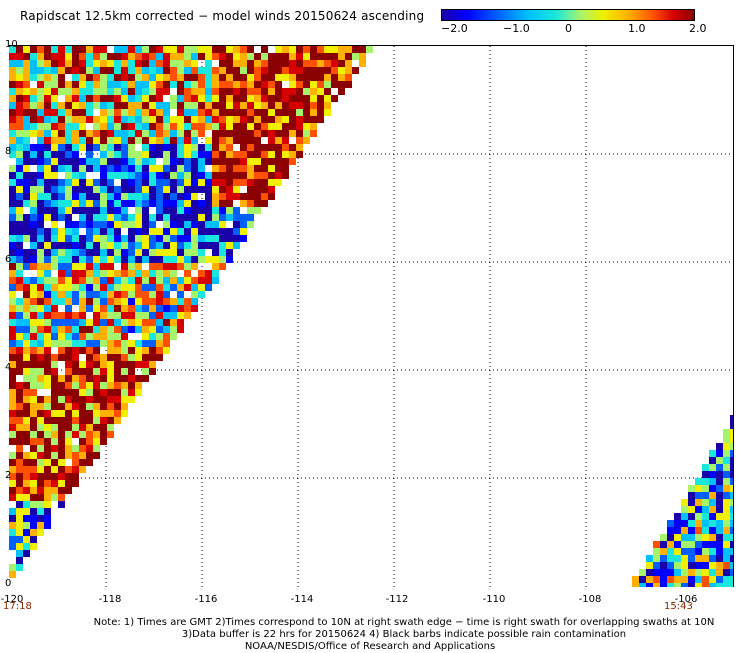 The height and width of the screenshot is (653, 740). What do you see at coordinates (8, 367) in the screenshot?
I see `y-tick-4: 4` at bounding box center [8, 367].